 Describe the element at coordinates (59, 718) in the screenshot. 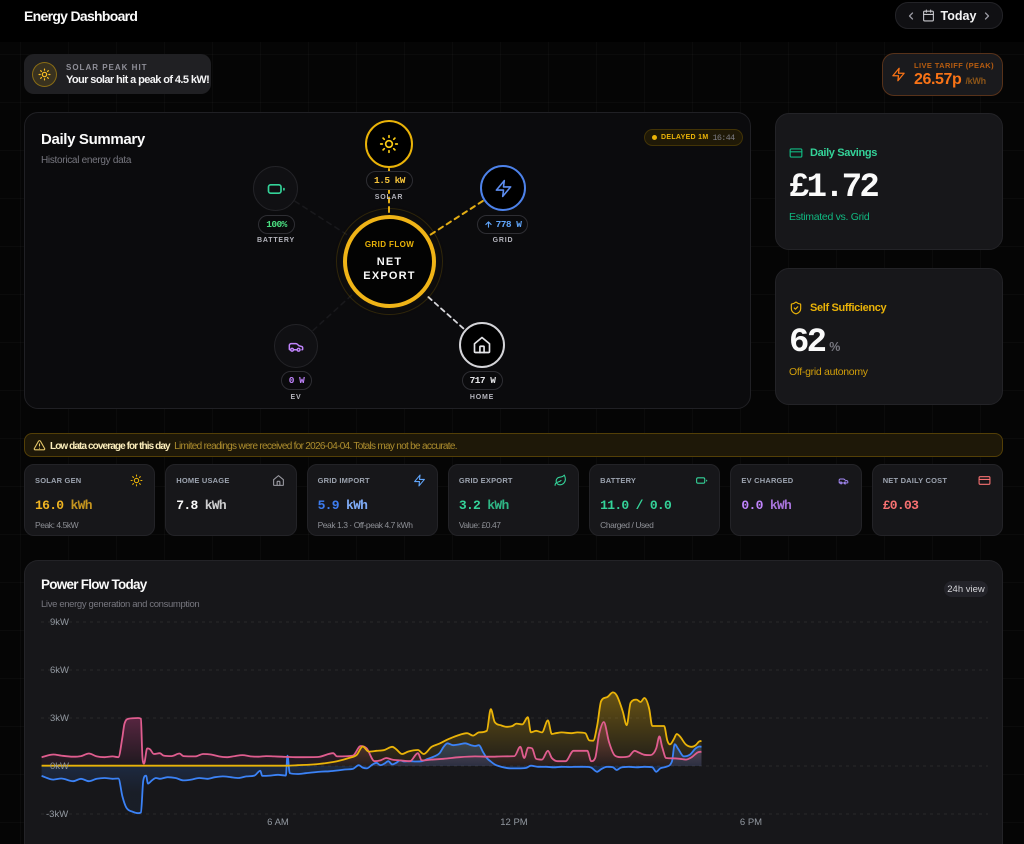

I see `svg-text: 3kW` at that location.